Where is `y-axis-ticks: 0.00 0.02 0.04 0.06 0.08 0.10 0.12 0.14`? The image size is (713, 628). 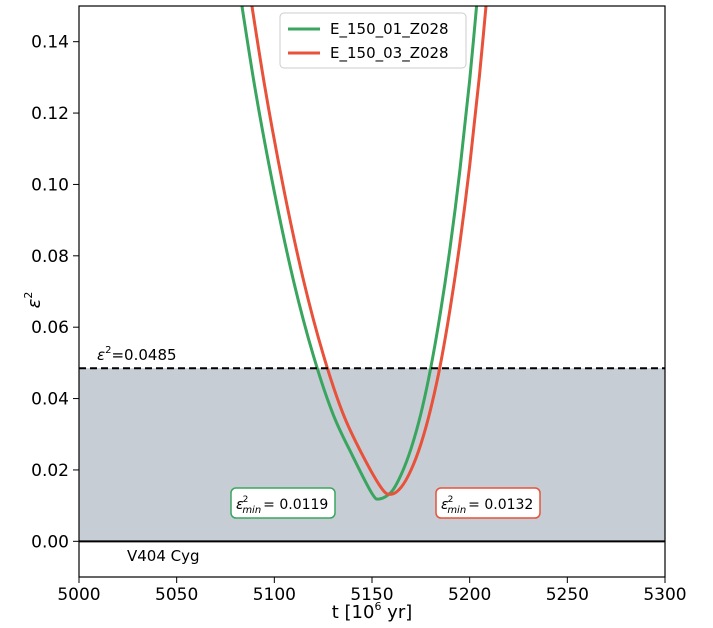
y-axis-ticks: 0.00 0.02 0.04 0.06 0.08 0.10 0.12 0.14 is located at coordinates (55, 292).